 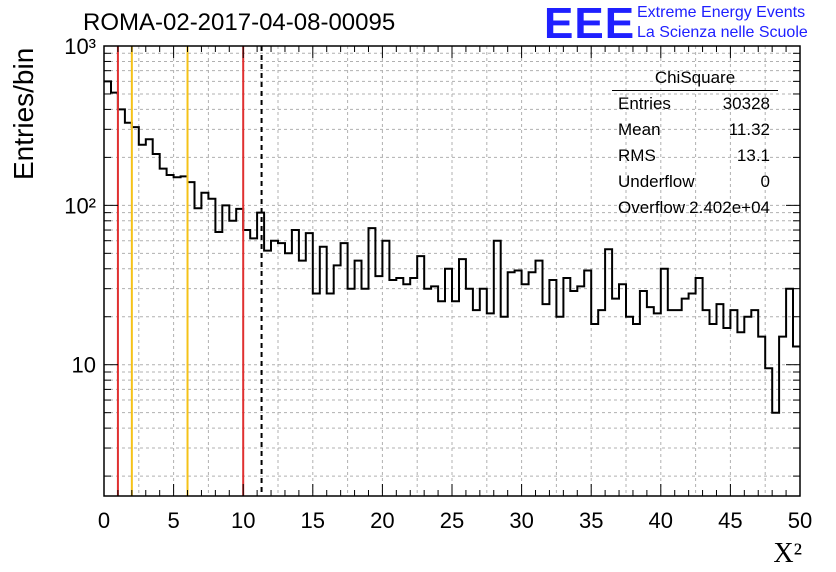 What do you see at coordinates (243, 520) in the screenshot?
I see `x-tick-label: 10` at bounding box center [243, 520].